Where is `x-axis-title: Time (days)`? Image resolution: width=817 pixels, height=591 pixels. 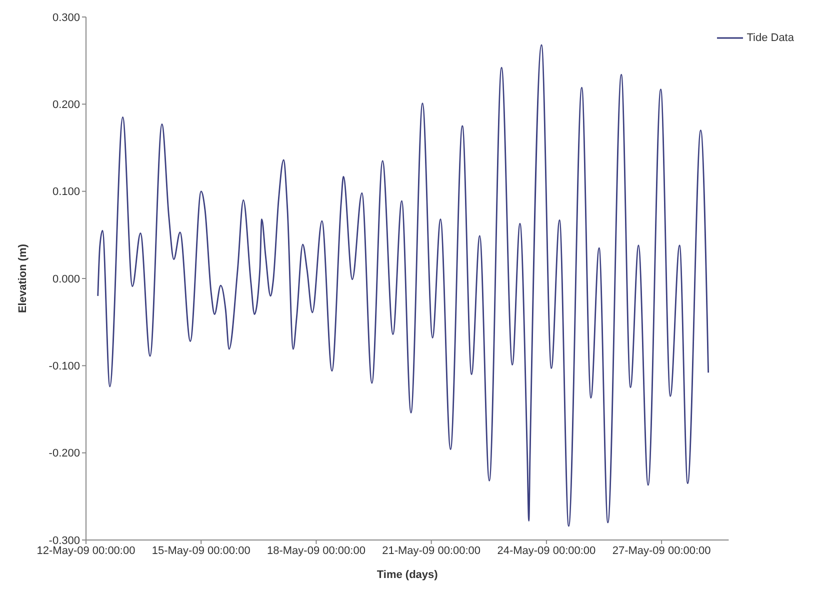
x-axis-title: Time (days) is located at coordinates (407, 575).